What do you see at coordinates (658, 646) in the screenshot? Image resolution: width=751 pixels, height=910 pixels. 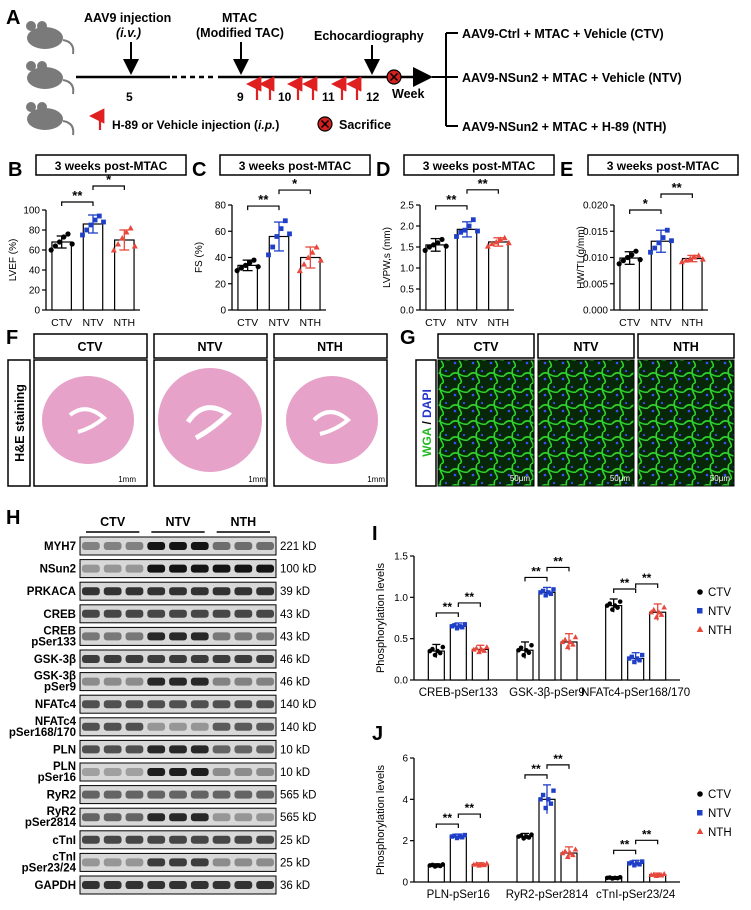 I see `bar-nth` at bounding box center [658, 646].